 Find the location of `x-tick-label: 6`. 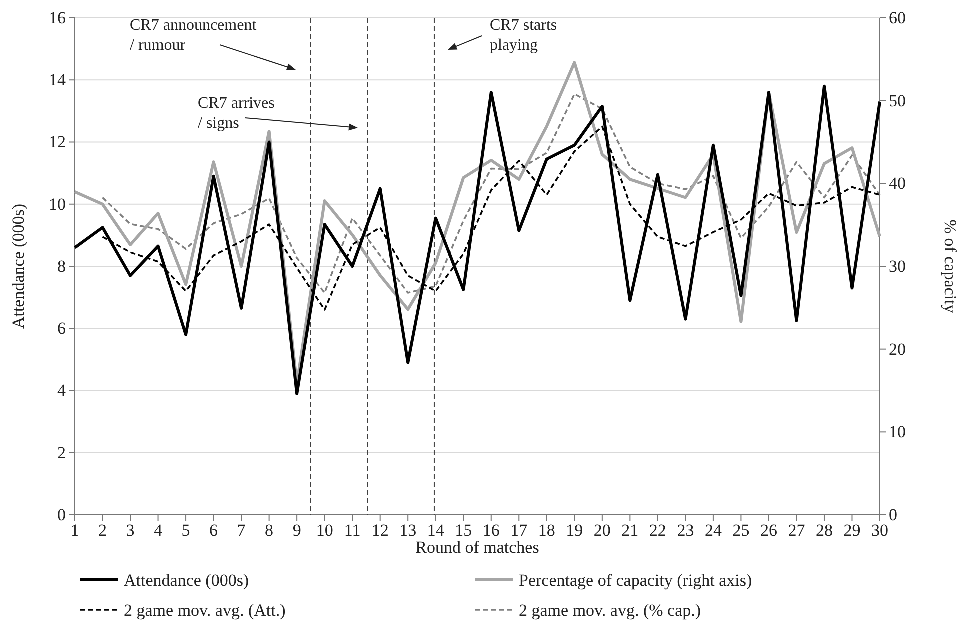

x-tick-label: 6 is located at coordinates (214, 530).